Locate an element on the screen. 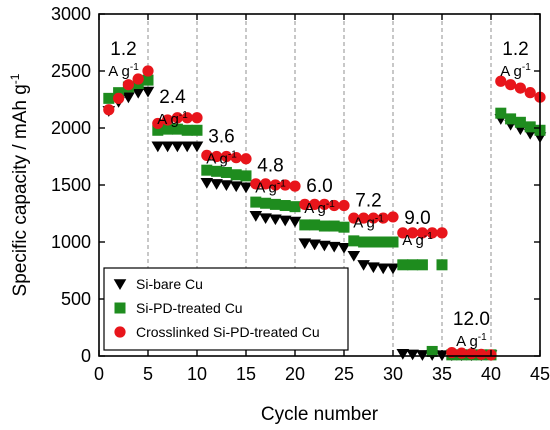  rate-label: 9.0 A g-1 is located at coordinates (417, 228).